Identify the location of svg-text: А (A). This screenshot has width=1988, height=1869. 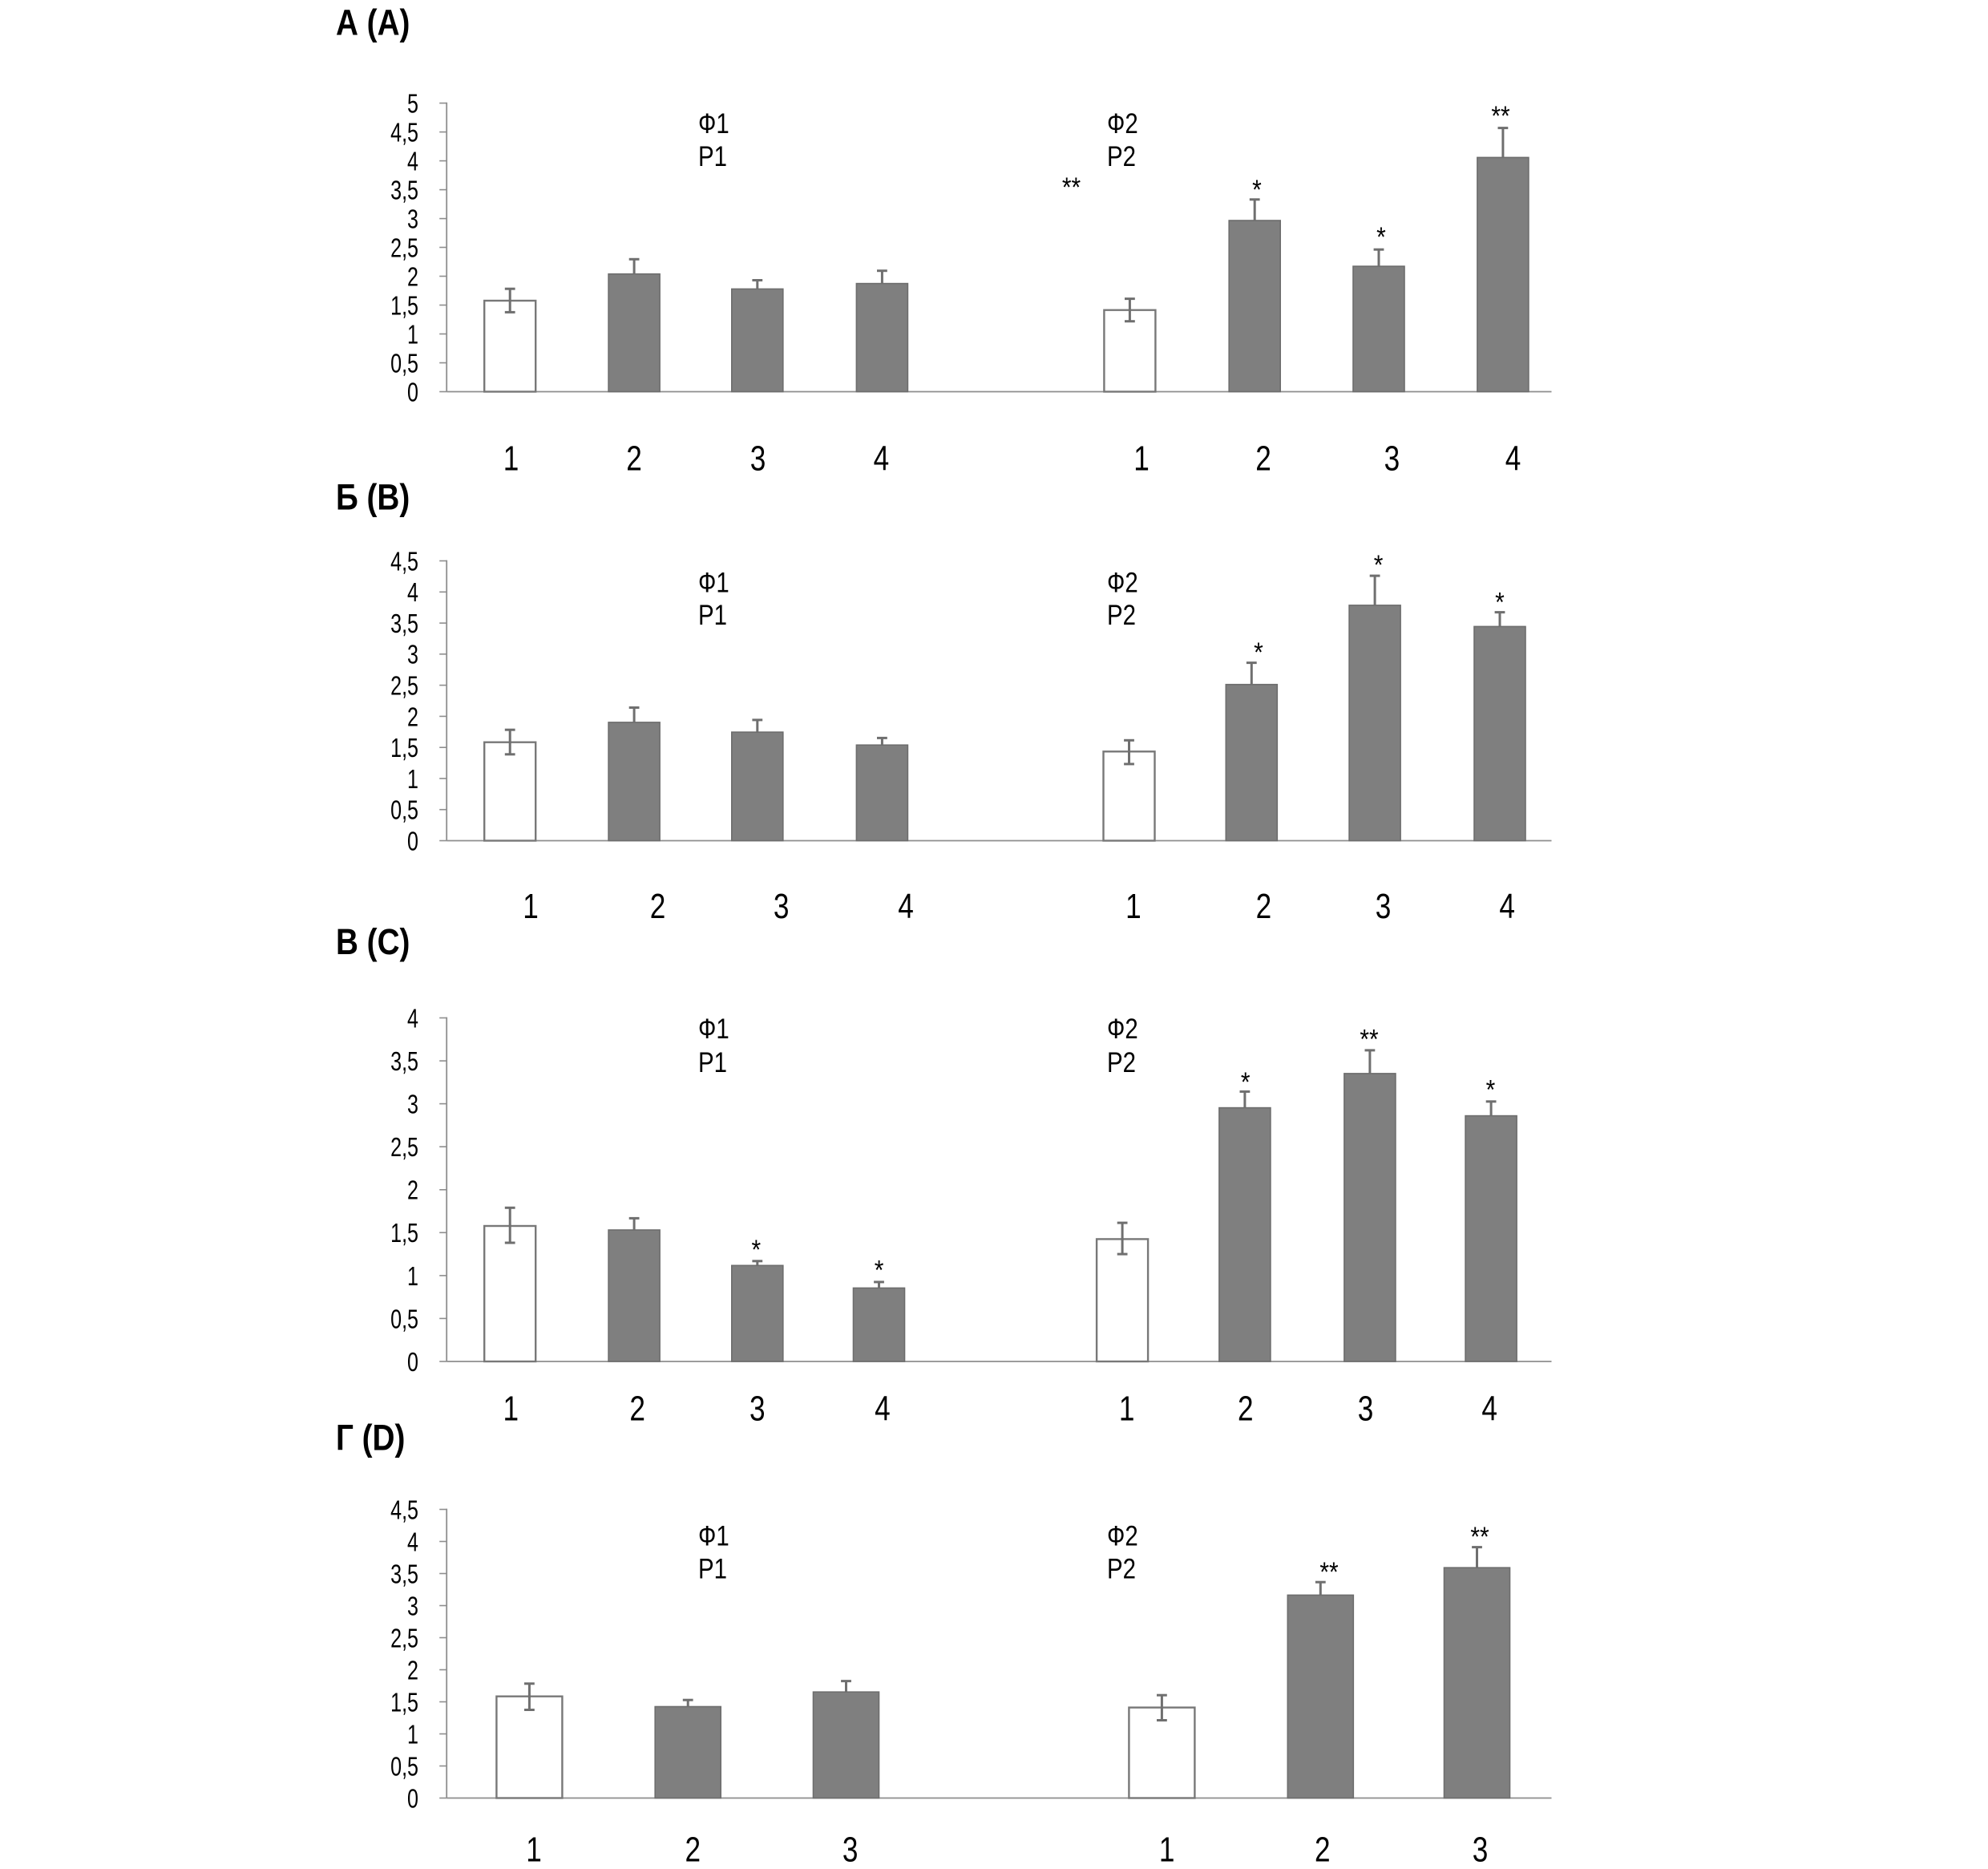
(373, 22).